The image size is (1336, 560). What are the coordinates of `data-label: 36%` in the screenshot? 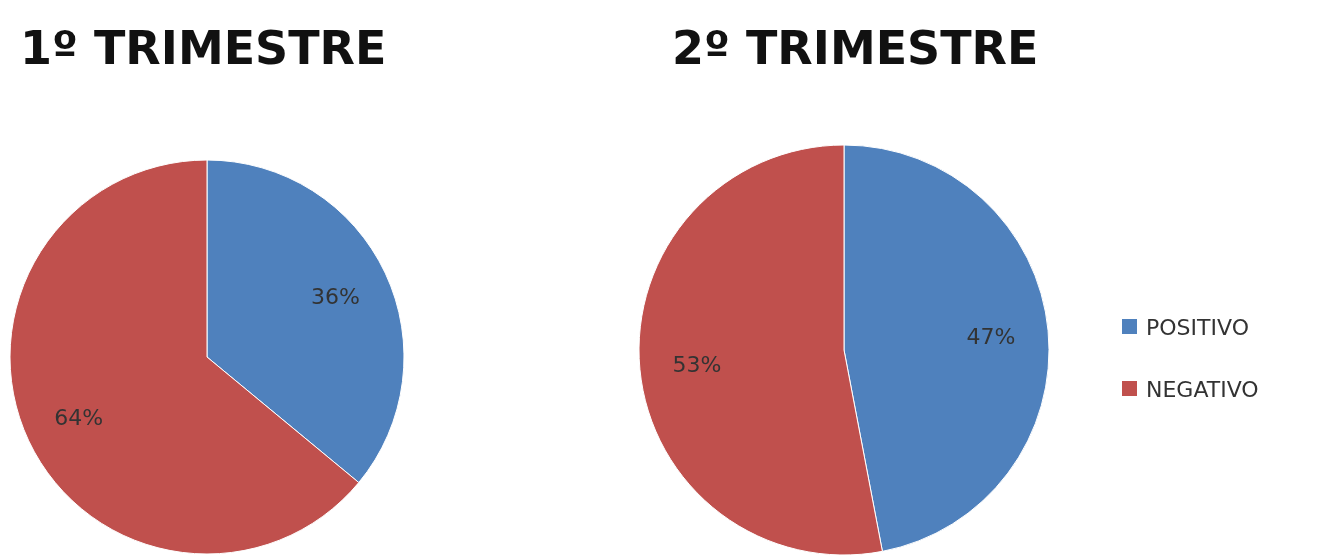 It's located at (335, 297).